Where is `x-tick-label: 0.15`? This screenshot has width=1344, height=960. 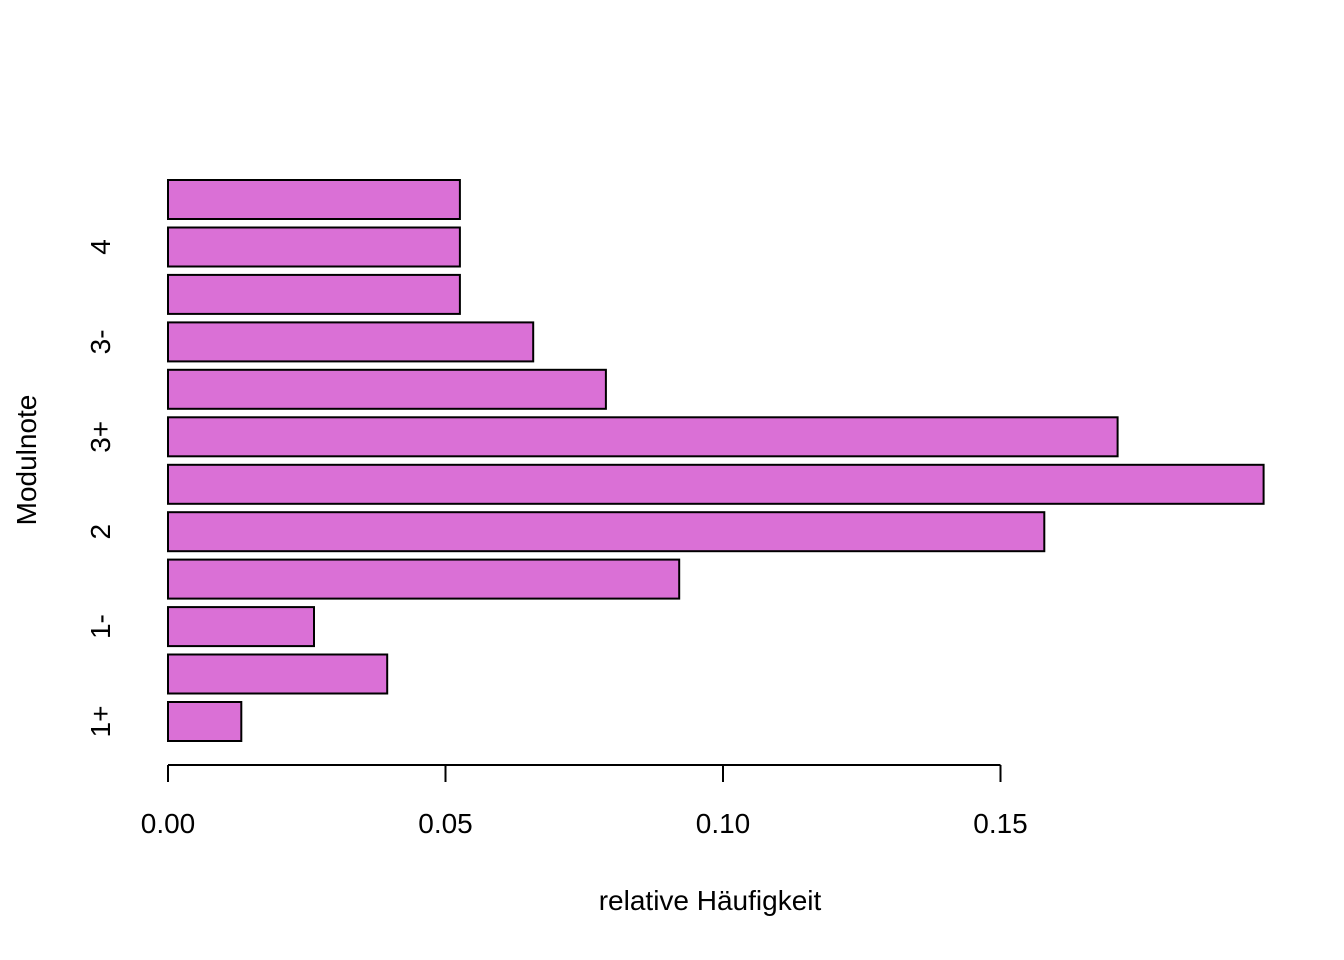
x-tick-label: 0.15 is located at coordinates (1000, 823).